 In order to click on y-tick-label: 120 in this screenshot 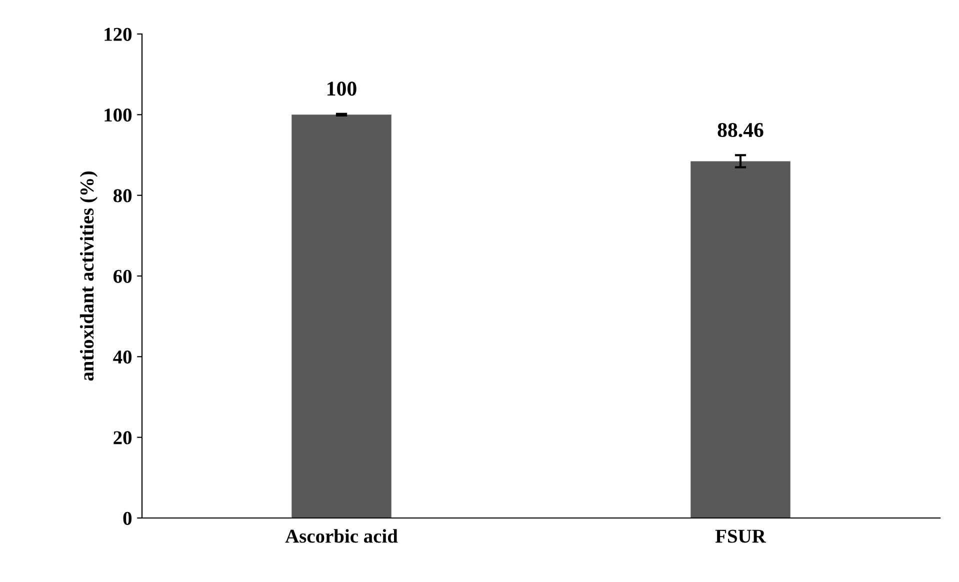, I will do `click(118, 34)`.